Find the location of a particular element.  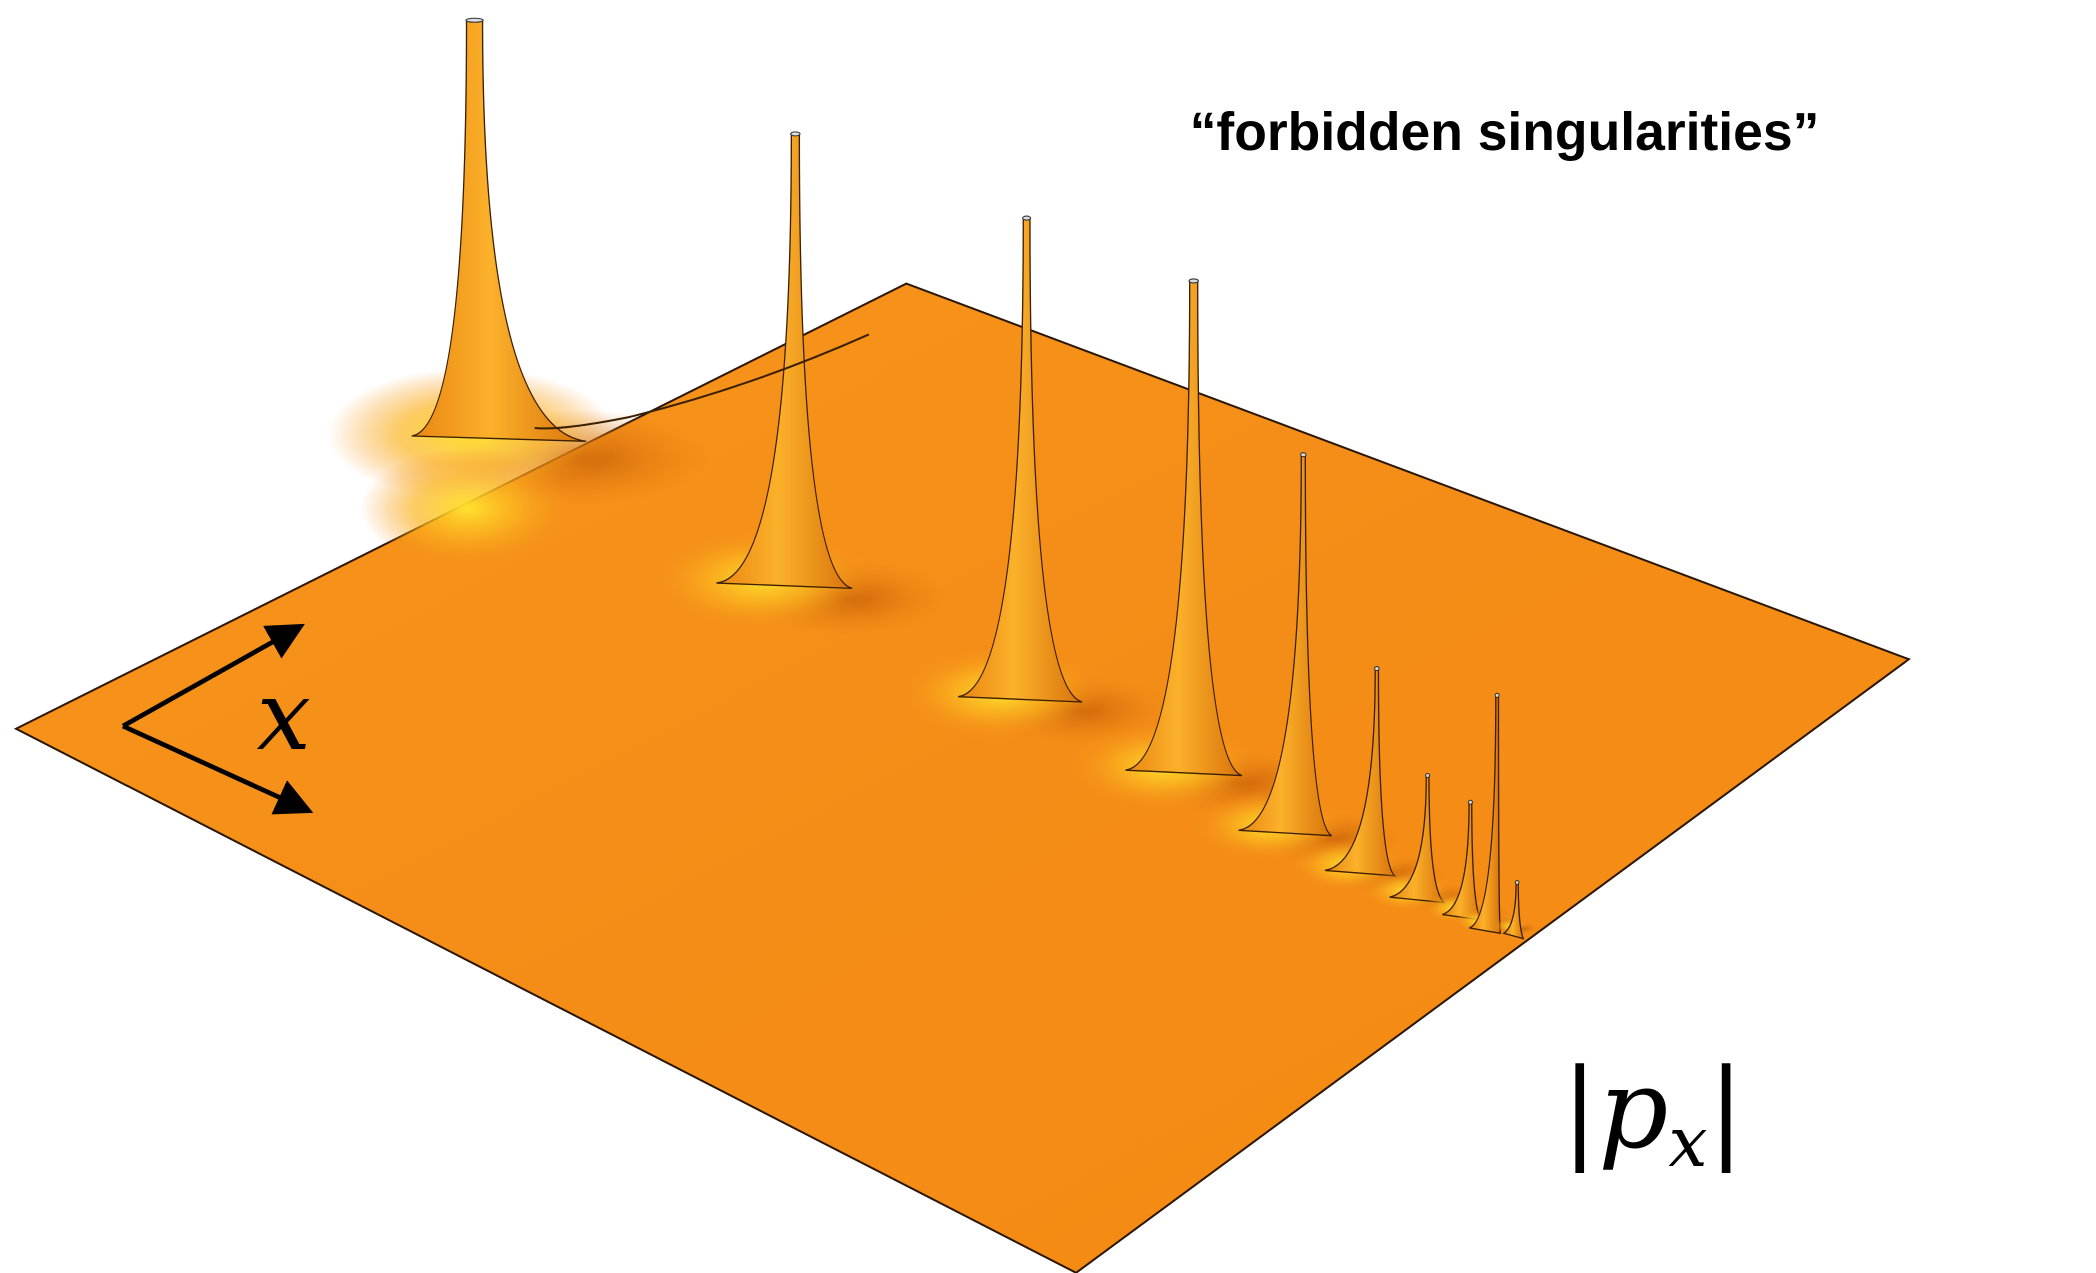

x-axis-label: x is located at coordinates (284, 716).